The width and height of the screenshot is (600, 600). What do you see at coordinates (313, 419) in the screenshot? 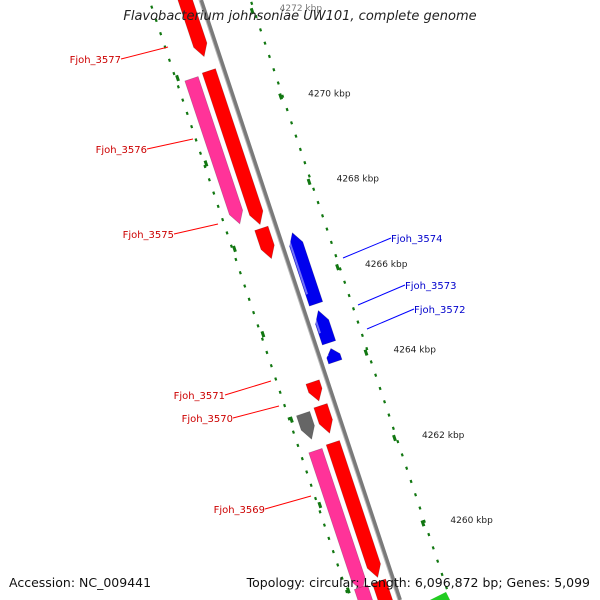
I see `gene-other-arrow-shine` at bounding box center [313, 419].